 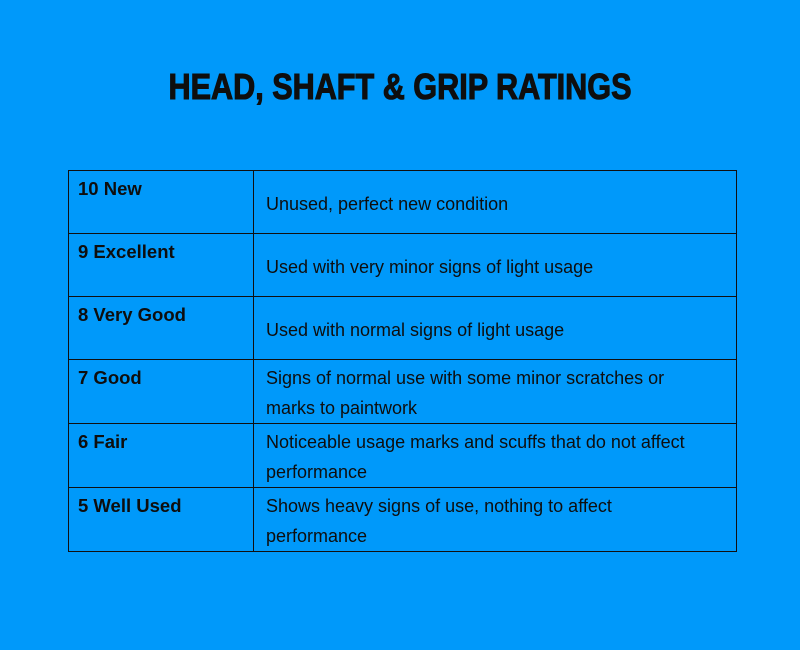 What do you see at coordinates (161, 202) in the screenshot?
I see `rating-label-cell: 10 New` at bounding box center [161, 202].